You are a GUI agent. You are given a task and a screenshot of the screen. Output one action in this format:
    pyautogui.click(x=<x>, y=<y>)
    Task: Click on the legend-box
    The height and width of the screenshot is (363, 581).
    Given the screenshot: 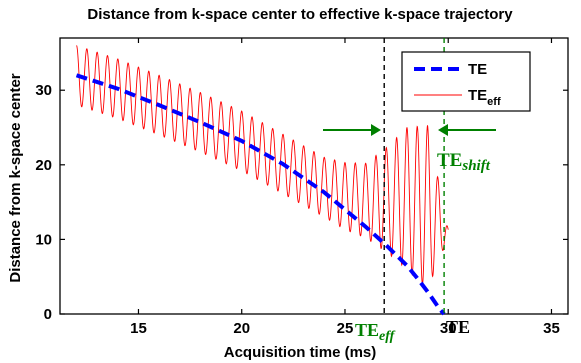 What is the action you would take?
    pyautogui.click(x=466, y=81)
    